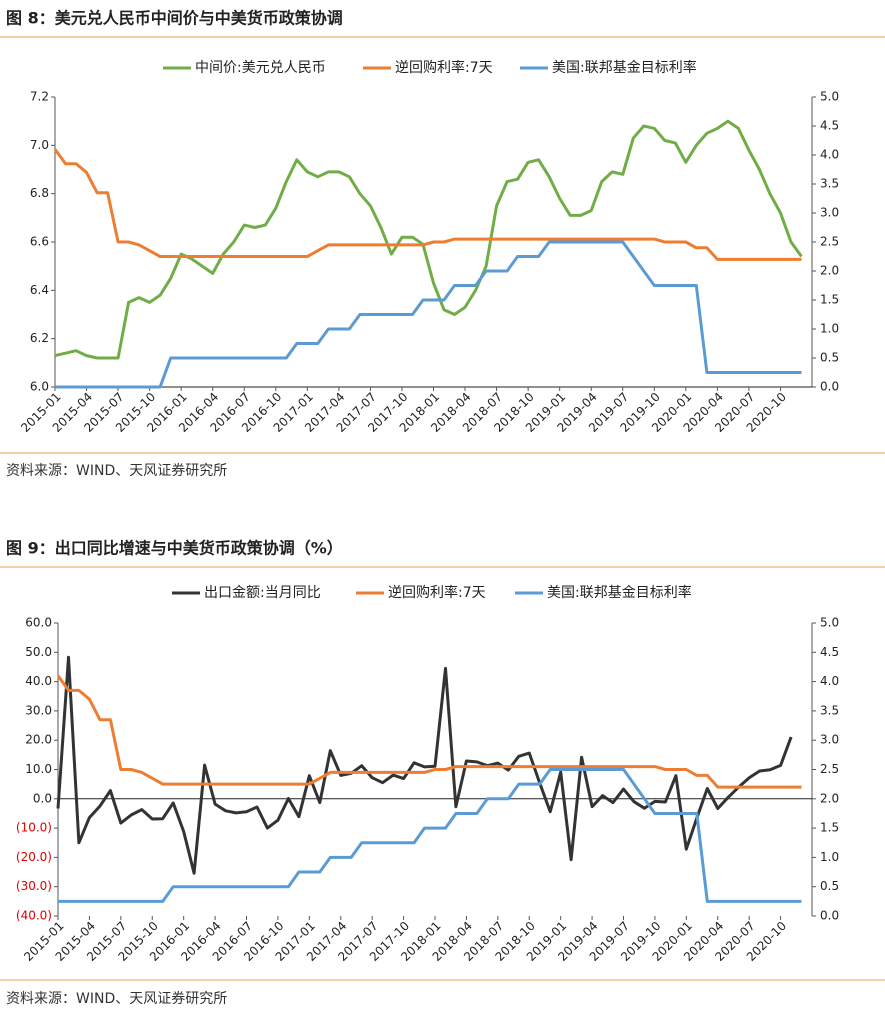  What do you see at coordinates (39, 338) in the screenshot?
I see `y-tick-label: 6.2` at bounding box center [39, 338].